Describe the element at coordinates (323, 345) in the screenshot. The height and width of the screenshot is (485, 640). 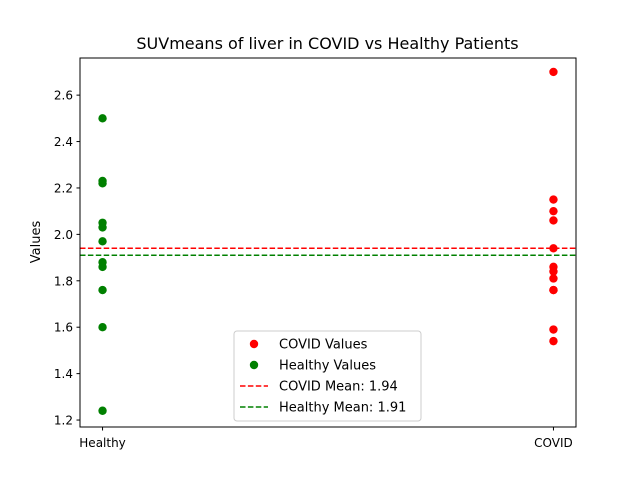
I see `legend-label: COVID Values` at that location.